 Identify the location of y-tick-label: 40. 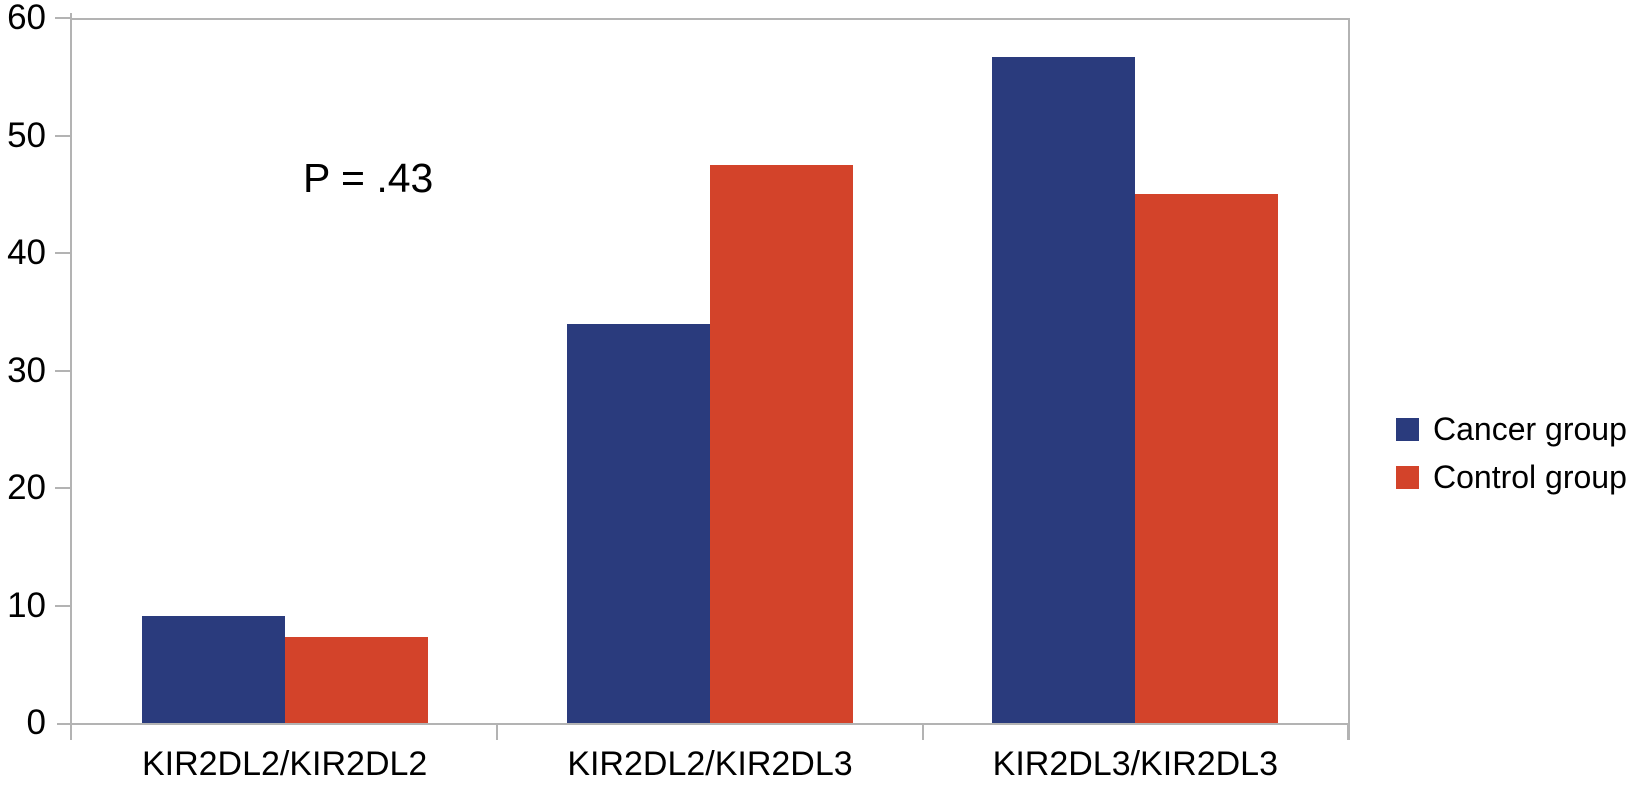
(26, 252).